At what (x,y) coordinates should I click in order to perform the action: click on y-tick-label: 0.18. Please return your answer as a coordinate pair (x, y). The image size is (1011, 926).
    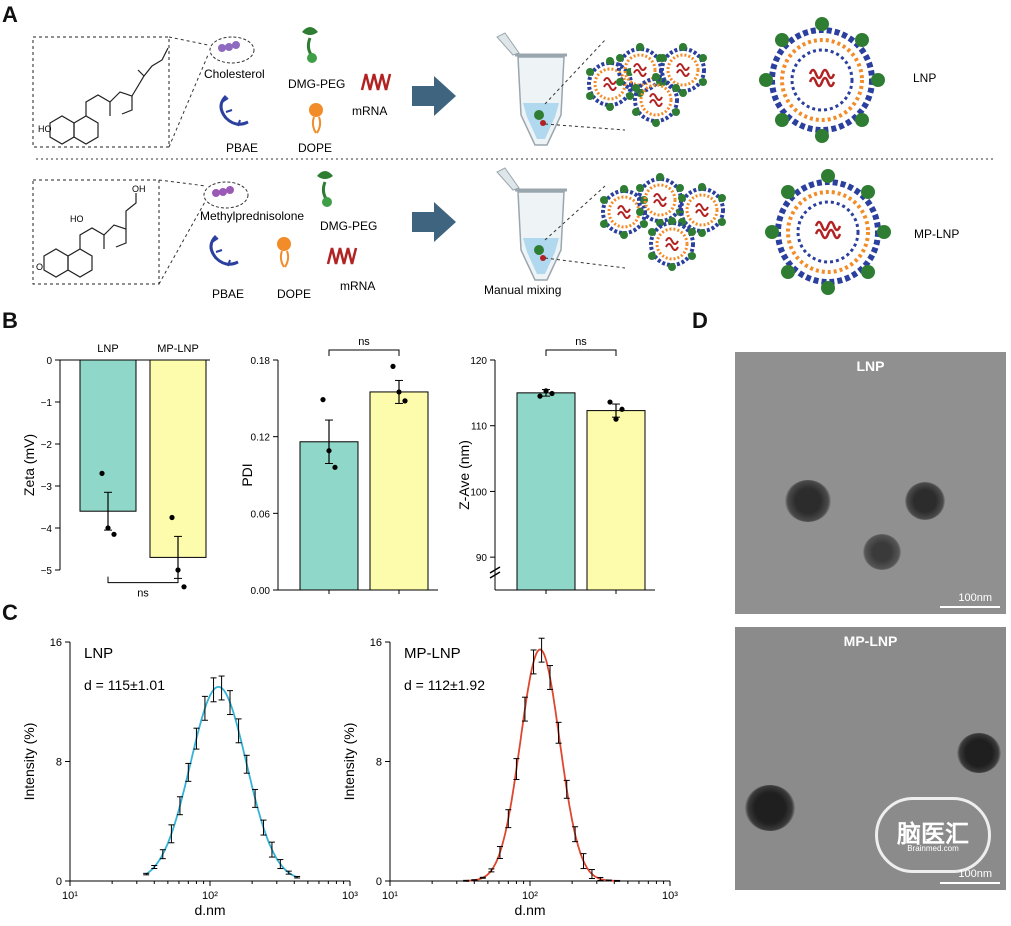
    Looking at the image, I should click on (261, 361).